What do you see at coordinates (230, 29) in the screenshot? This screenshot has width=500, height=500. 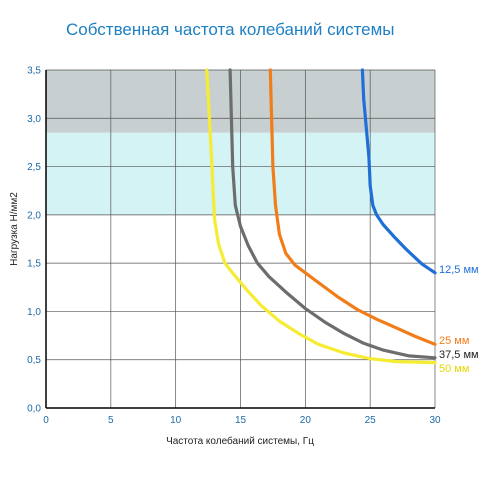 I see `chart-title: Собственная частота колебаний системы` at bounding box center [230, 29].